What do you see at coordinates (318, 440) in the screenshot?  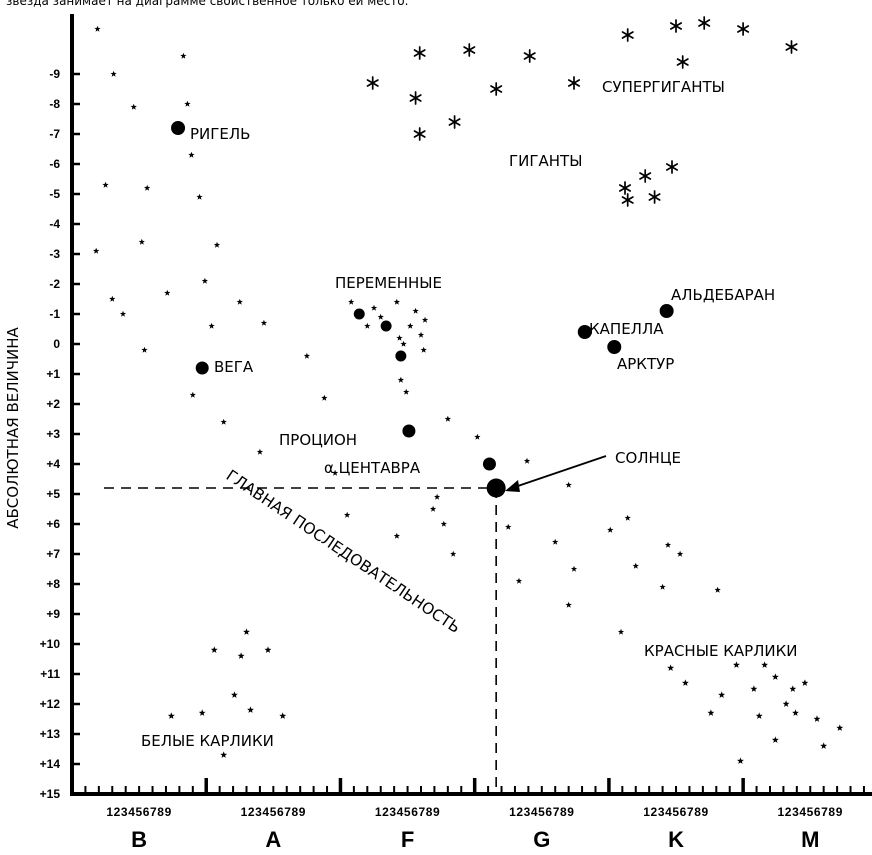 I see `star-label-procyon: ПРОЦИОН` at bounding box center [318, 440].